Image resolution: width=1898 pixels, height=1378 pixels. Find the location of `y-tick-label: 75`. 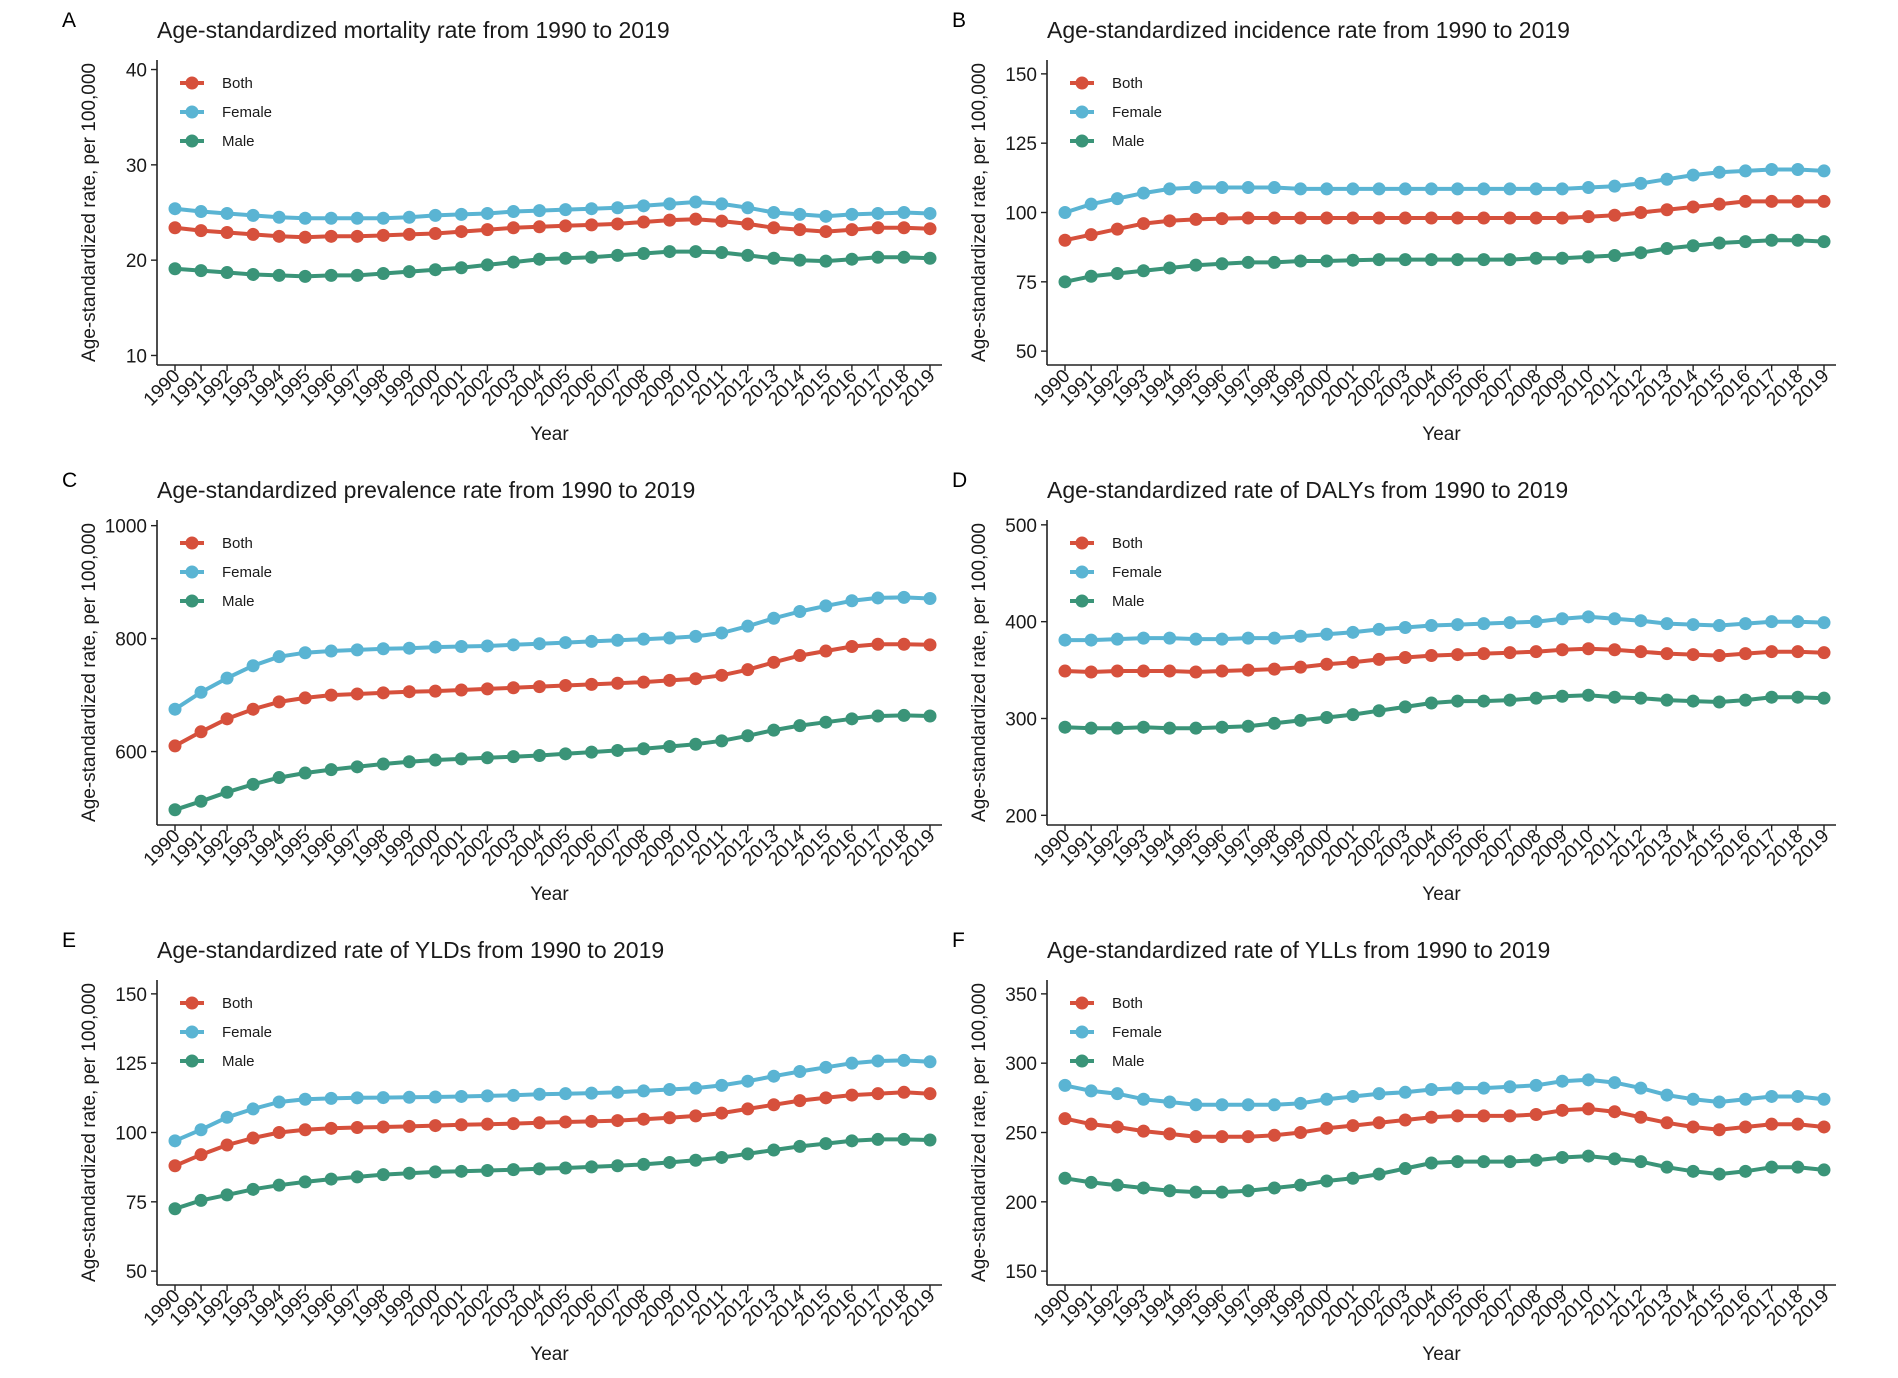

y-tick-label: 75 is located at coordinates (1026, 283).